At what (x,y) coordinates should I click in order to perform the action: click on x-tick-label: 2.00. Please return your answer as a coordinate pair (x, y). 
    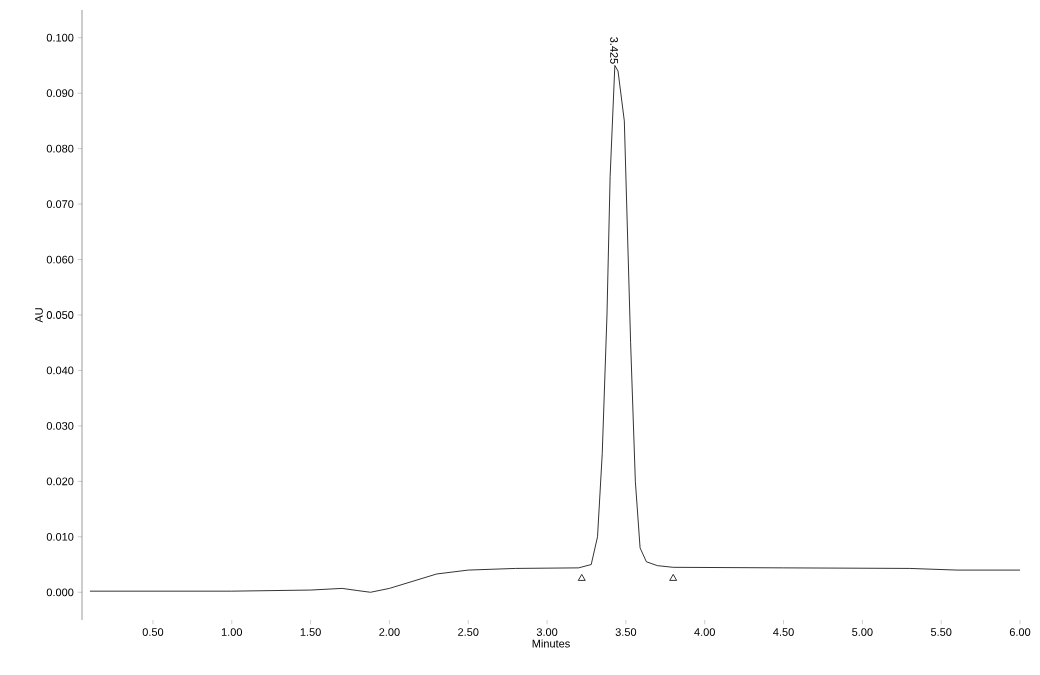
    Looking at the image, I should click on (389, 632).